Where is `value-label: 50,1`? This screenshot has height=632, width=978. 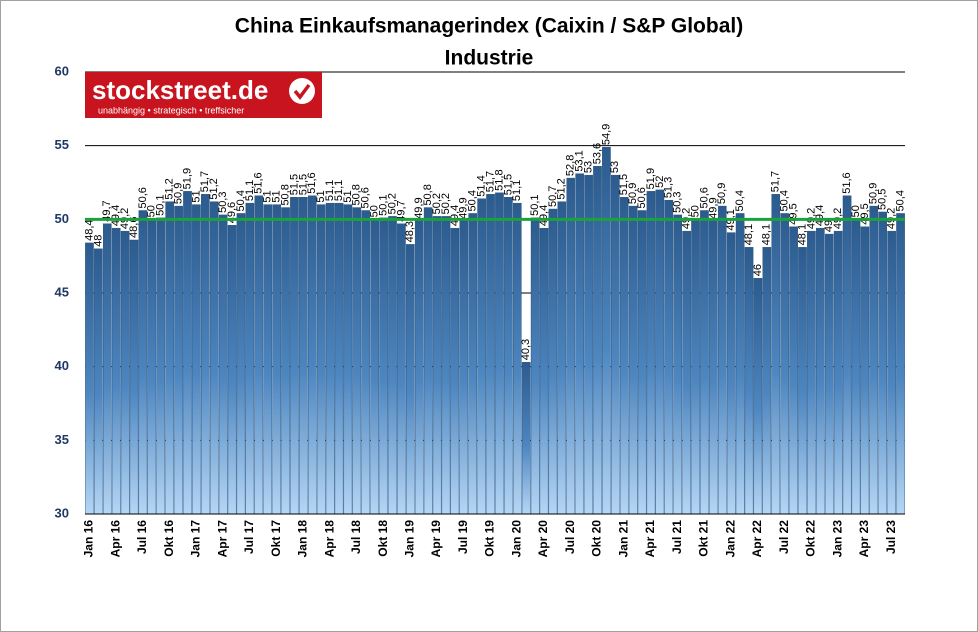
value-label: 50,1 is located at coordinates (535, 204).